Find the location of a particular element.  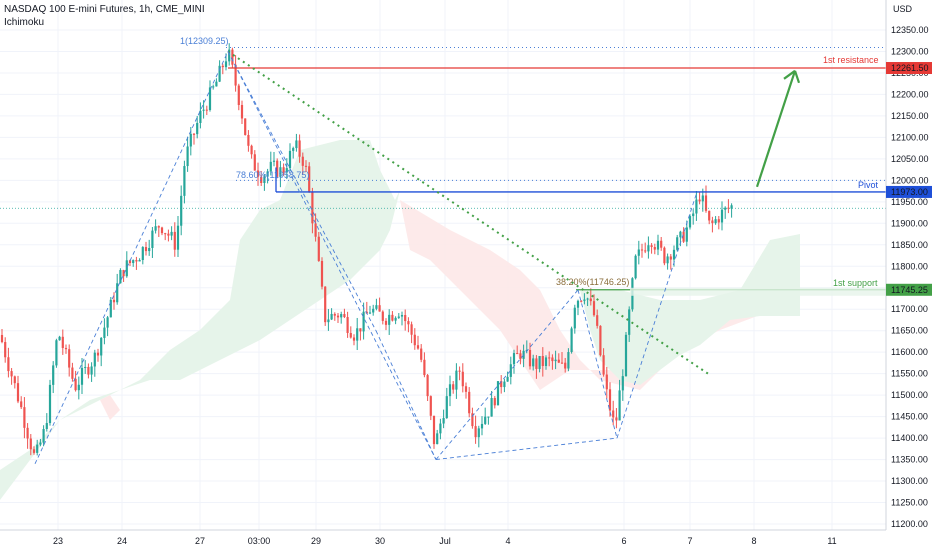

price-tick-label: 11250.00 is located at coordinates (909, 503).